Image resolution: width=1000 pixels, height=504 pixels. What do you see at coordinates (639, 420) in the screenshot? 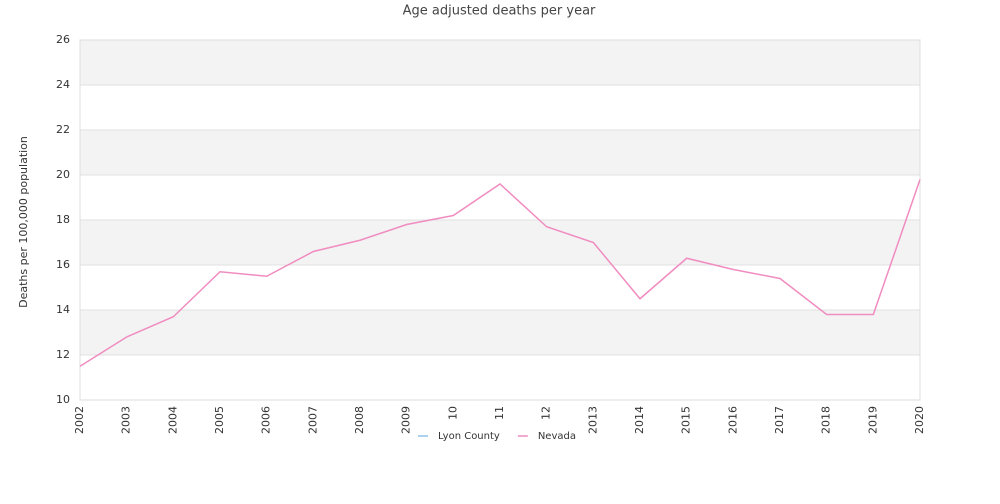
I see `x-tick-label: 2014` at bounding box center [639, 420].